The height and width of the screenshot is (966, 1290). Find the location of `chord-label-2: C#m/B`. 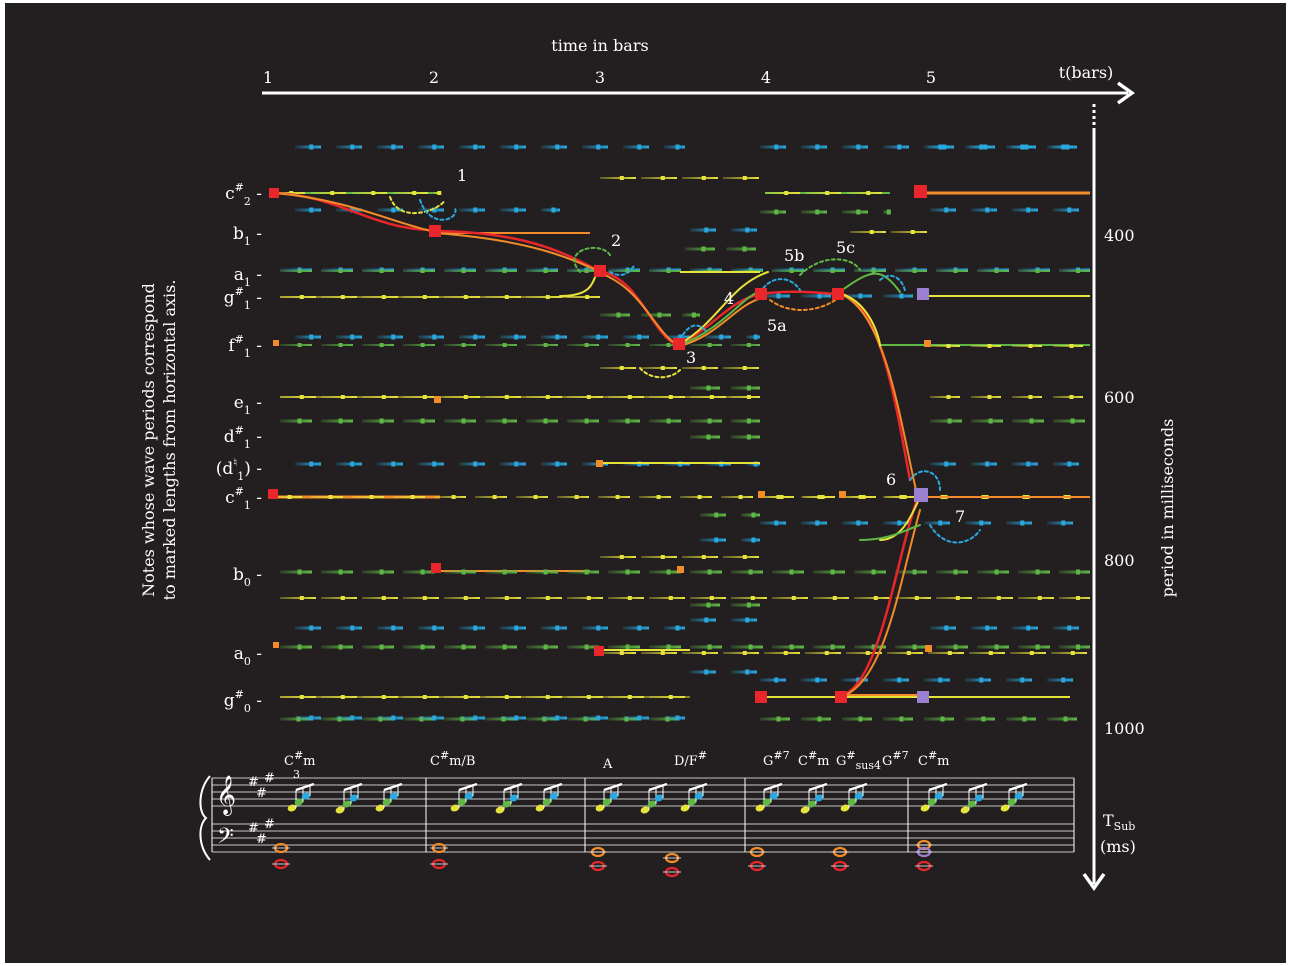

chord-label-2: C#m/B is located at coordinates (452, 759).